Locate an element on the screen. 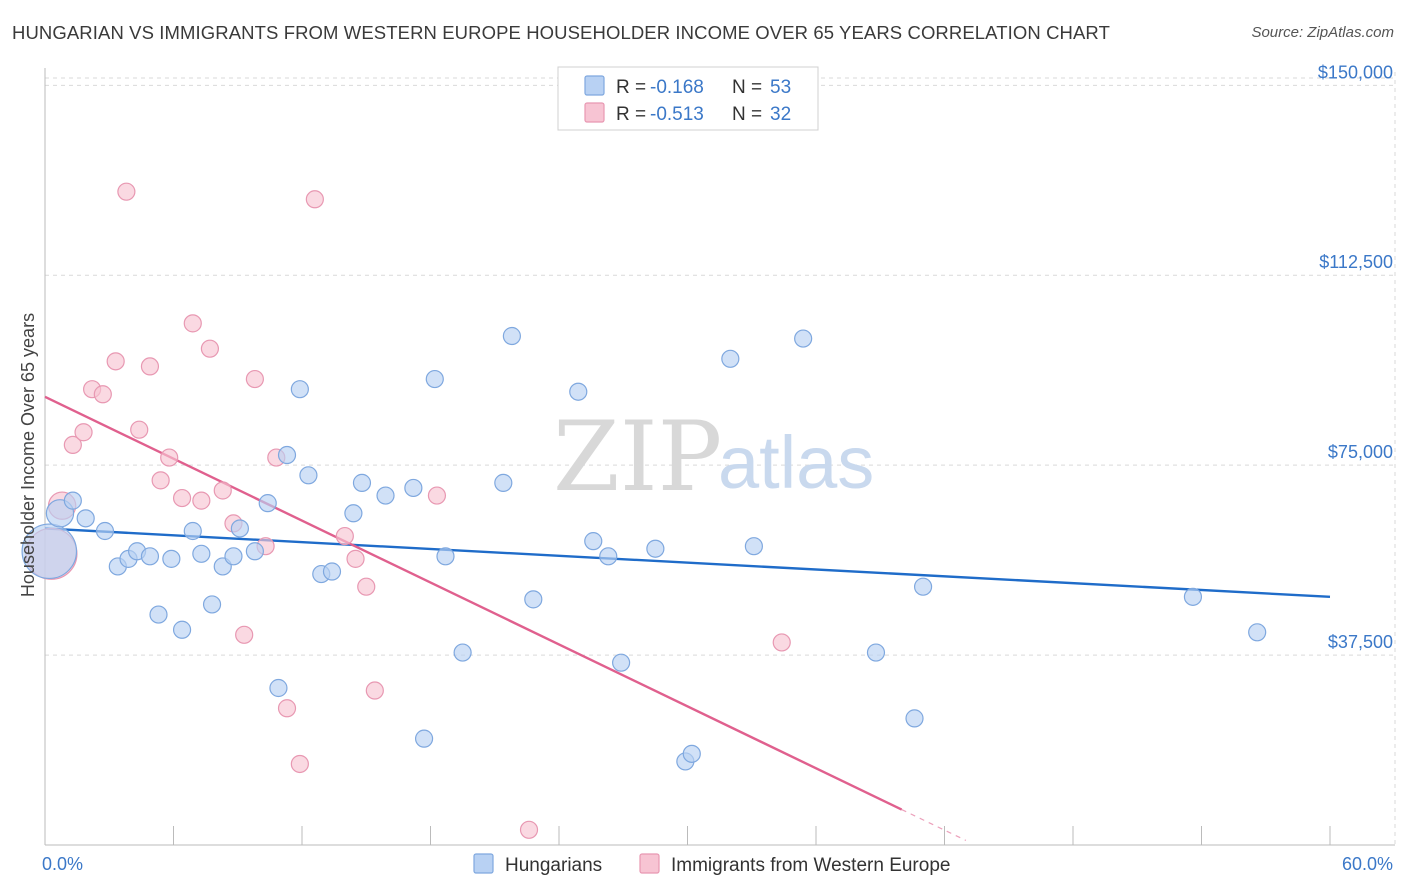 The image size is (1406, 892). watermark-zip: ZIP is located at coordinates (637, 457).